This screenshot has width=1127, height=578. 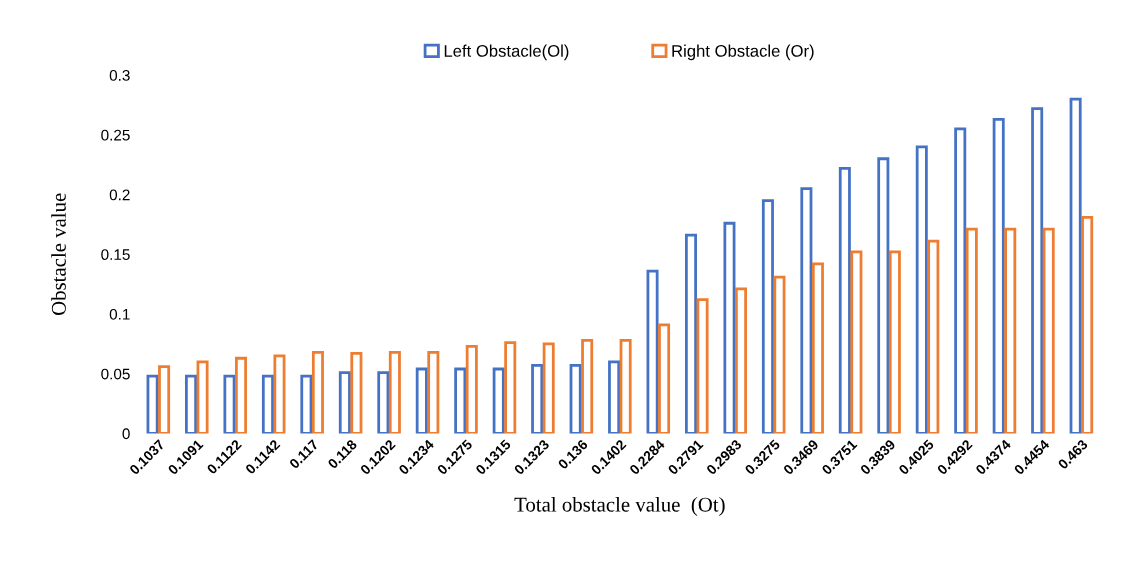 What do you see at coordinates (743, 52) in the screenshot?
I see `legend-label: Right Obstacle (Or)` at bounding box center [743, 52].